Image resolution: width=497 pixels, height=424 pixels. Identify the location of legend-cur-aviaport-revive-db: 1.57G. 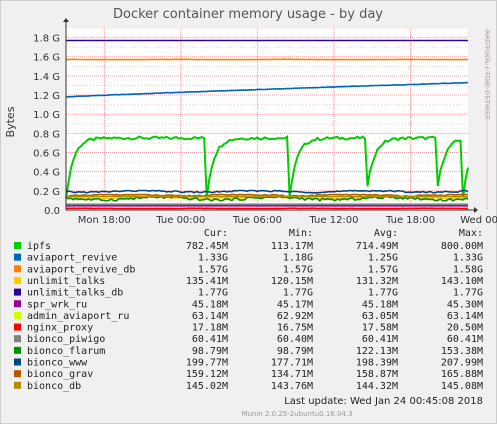
(213, 269).